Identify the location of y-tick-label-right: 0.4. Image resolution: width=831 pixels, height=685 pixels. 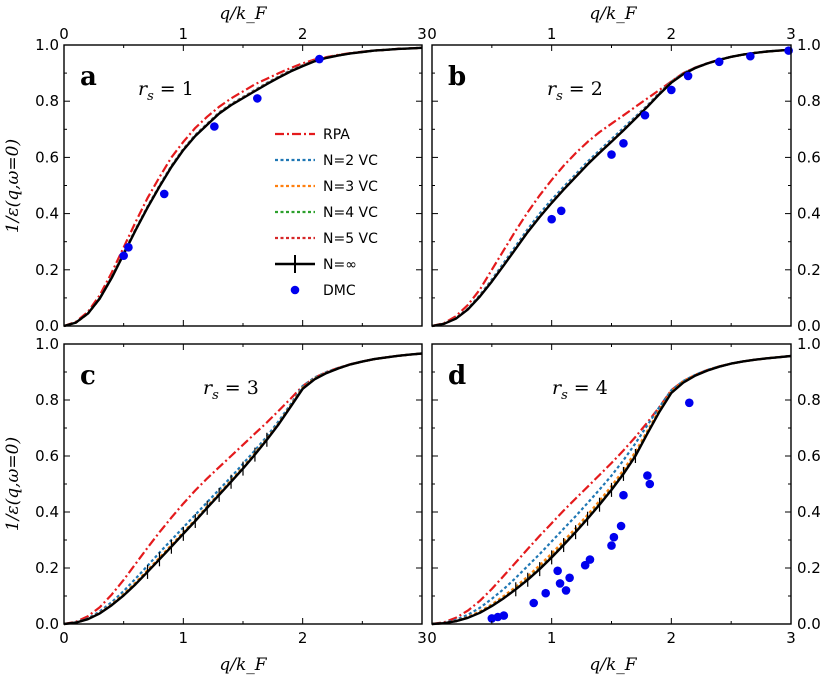
(809, 214).